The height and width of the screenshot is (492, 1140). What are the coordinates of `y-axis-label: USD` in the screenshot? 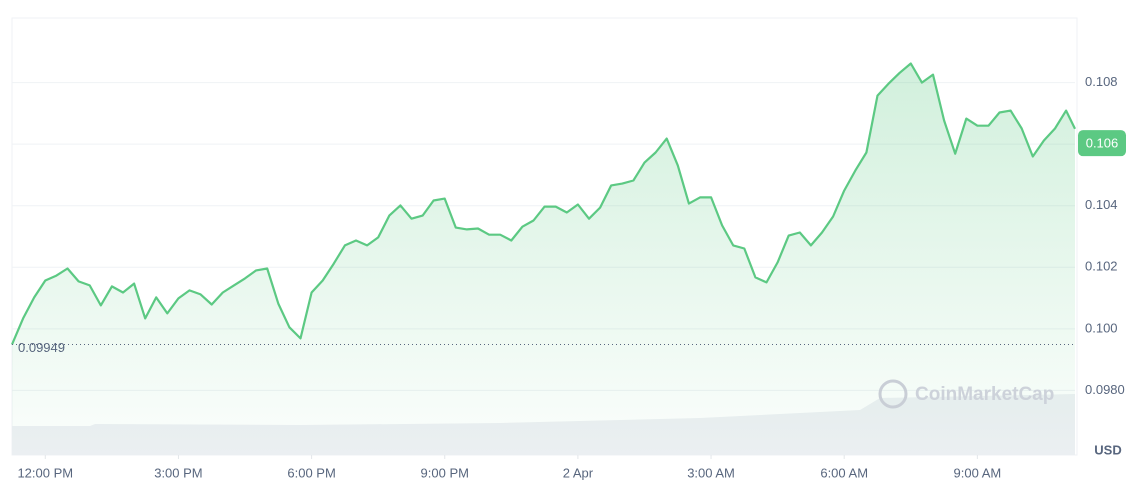 It's located at (1107, 449).